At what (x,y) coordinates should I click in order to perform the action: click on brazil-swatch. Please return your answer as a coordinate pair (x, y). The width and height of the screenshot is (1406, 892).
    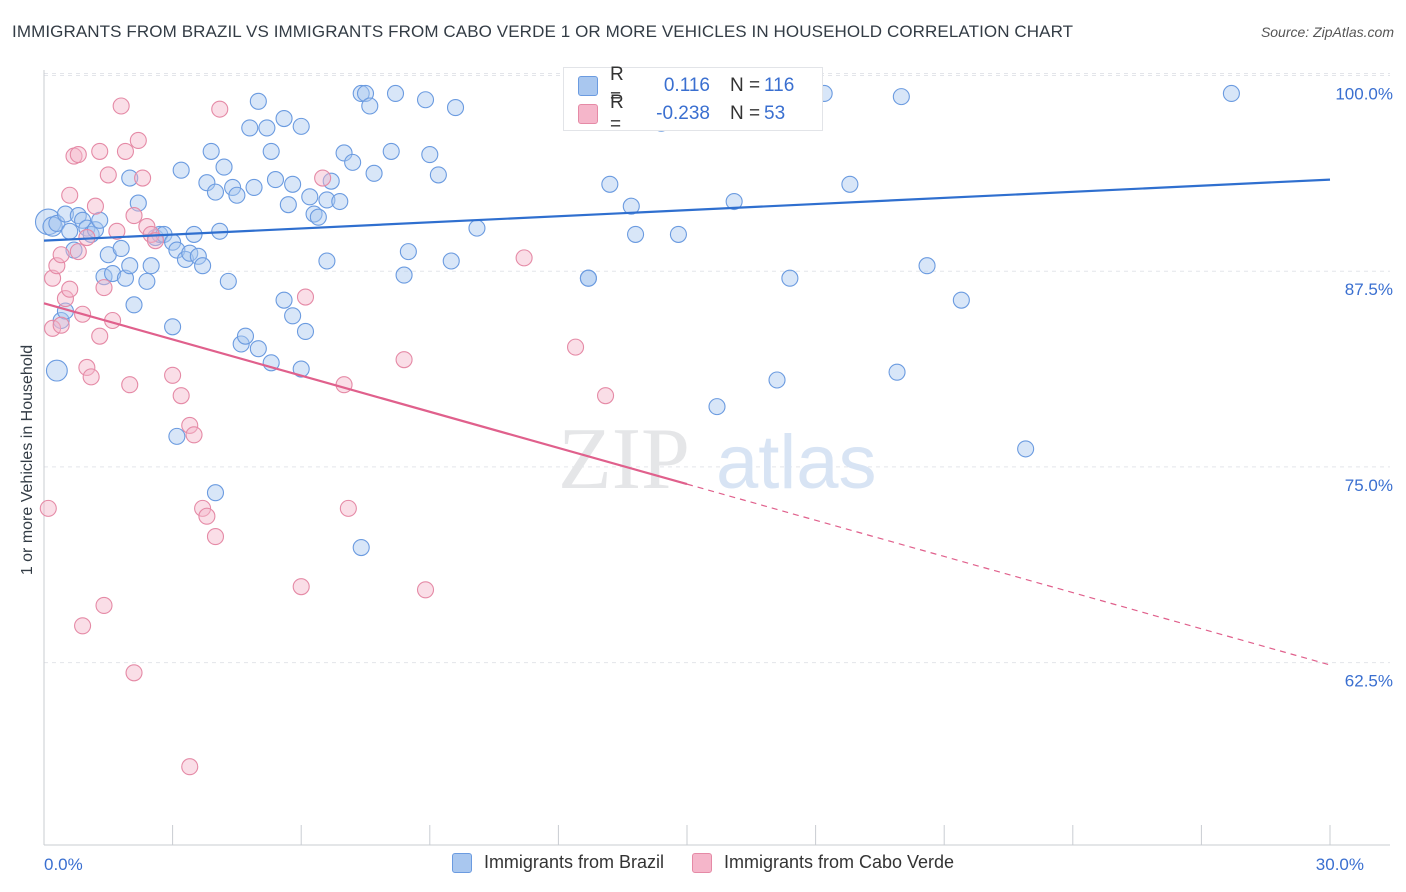
    Looking at the image, I should click on (461, 862).